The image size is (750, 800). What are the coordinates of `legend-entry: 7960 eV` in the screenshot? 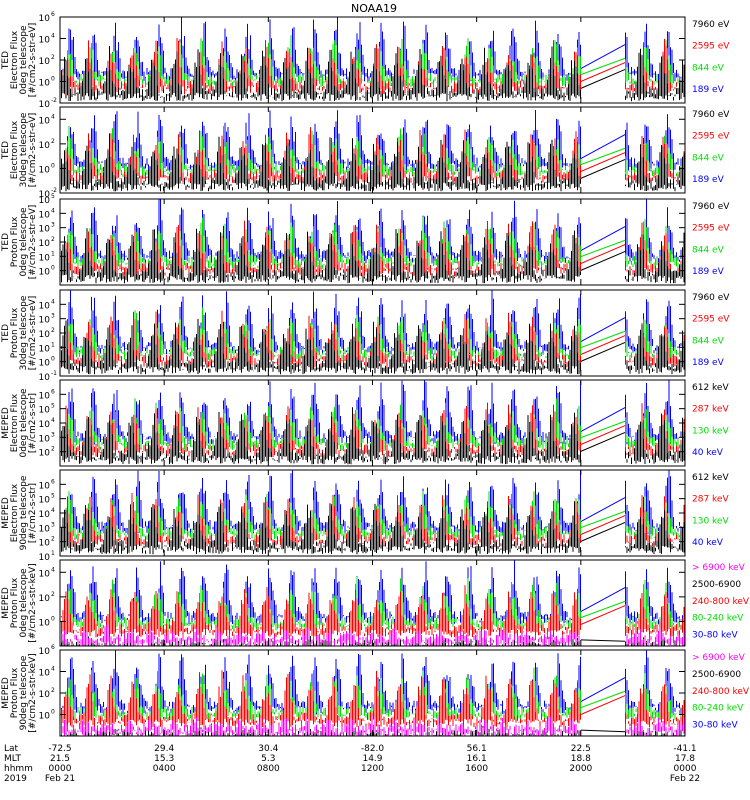 It's located at (711, 298).